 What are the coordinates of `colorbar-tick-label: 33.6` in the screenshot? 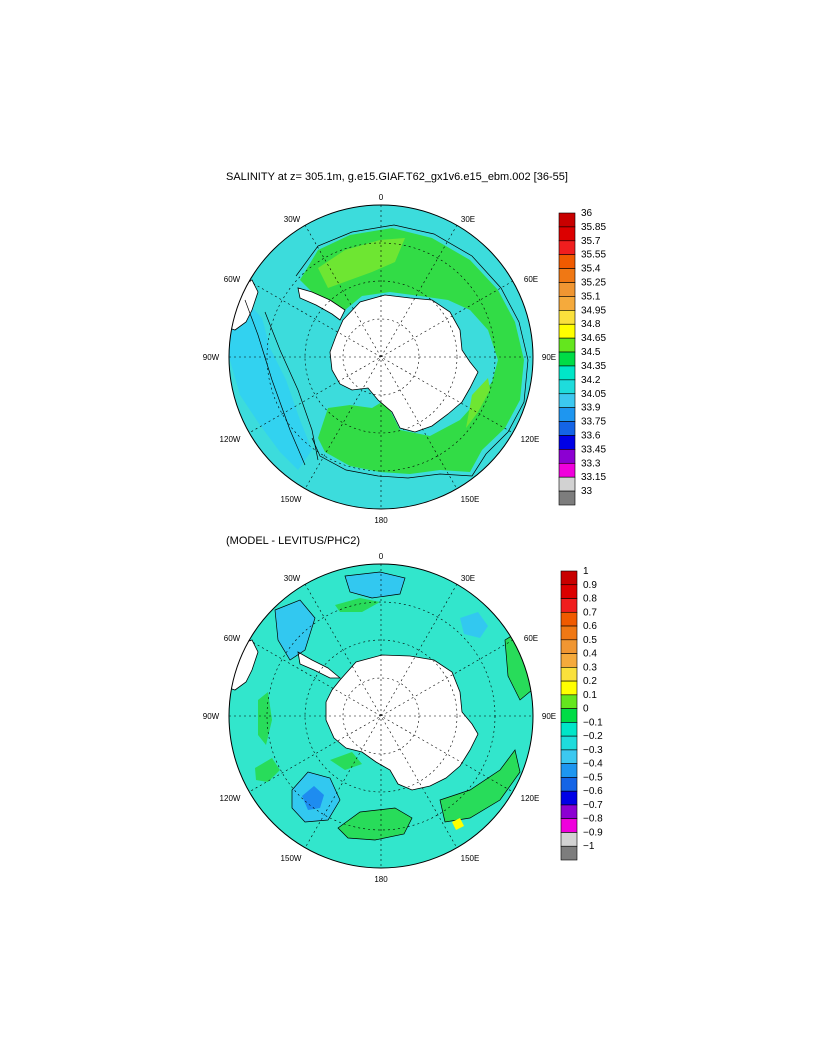 It's located at (591, 435).